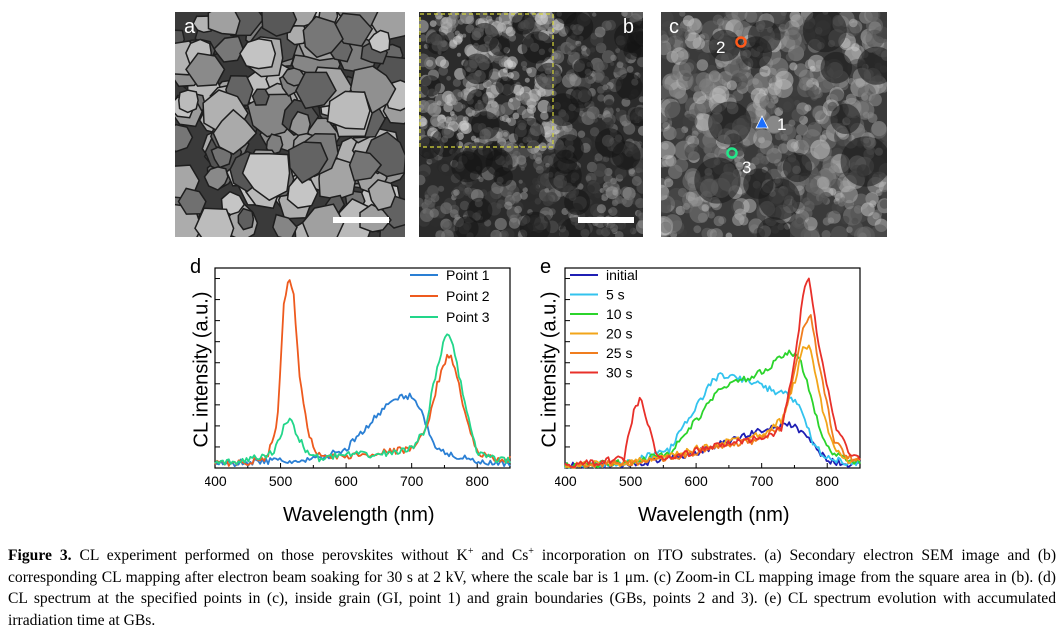 The height and width of the screenshot is (634, 1062). What do you see at coordinates (762, 122) in the screenshot?
I see `point-1-marker` at bounding box center [762, 122].